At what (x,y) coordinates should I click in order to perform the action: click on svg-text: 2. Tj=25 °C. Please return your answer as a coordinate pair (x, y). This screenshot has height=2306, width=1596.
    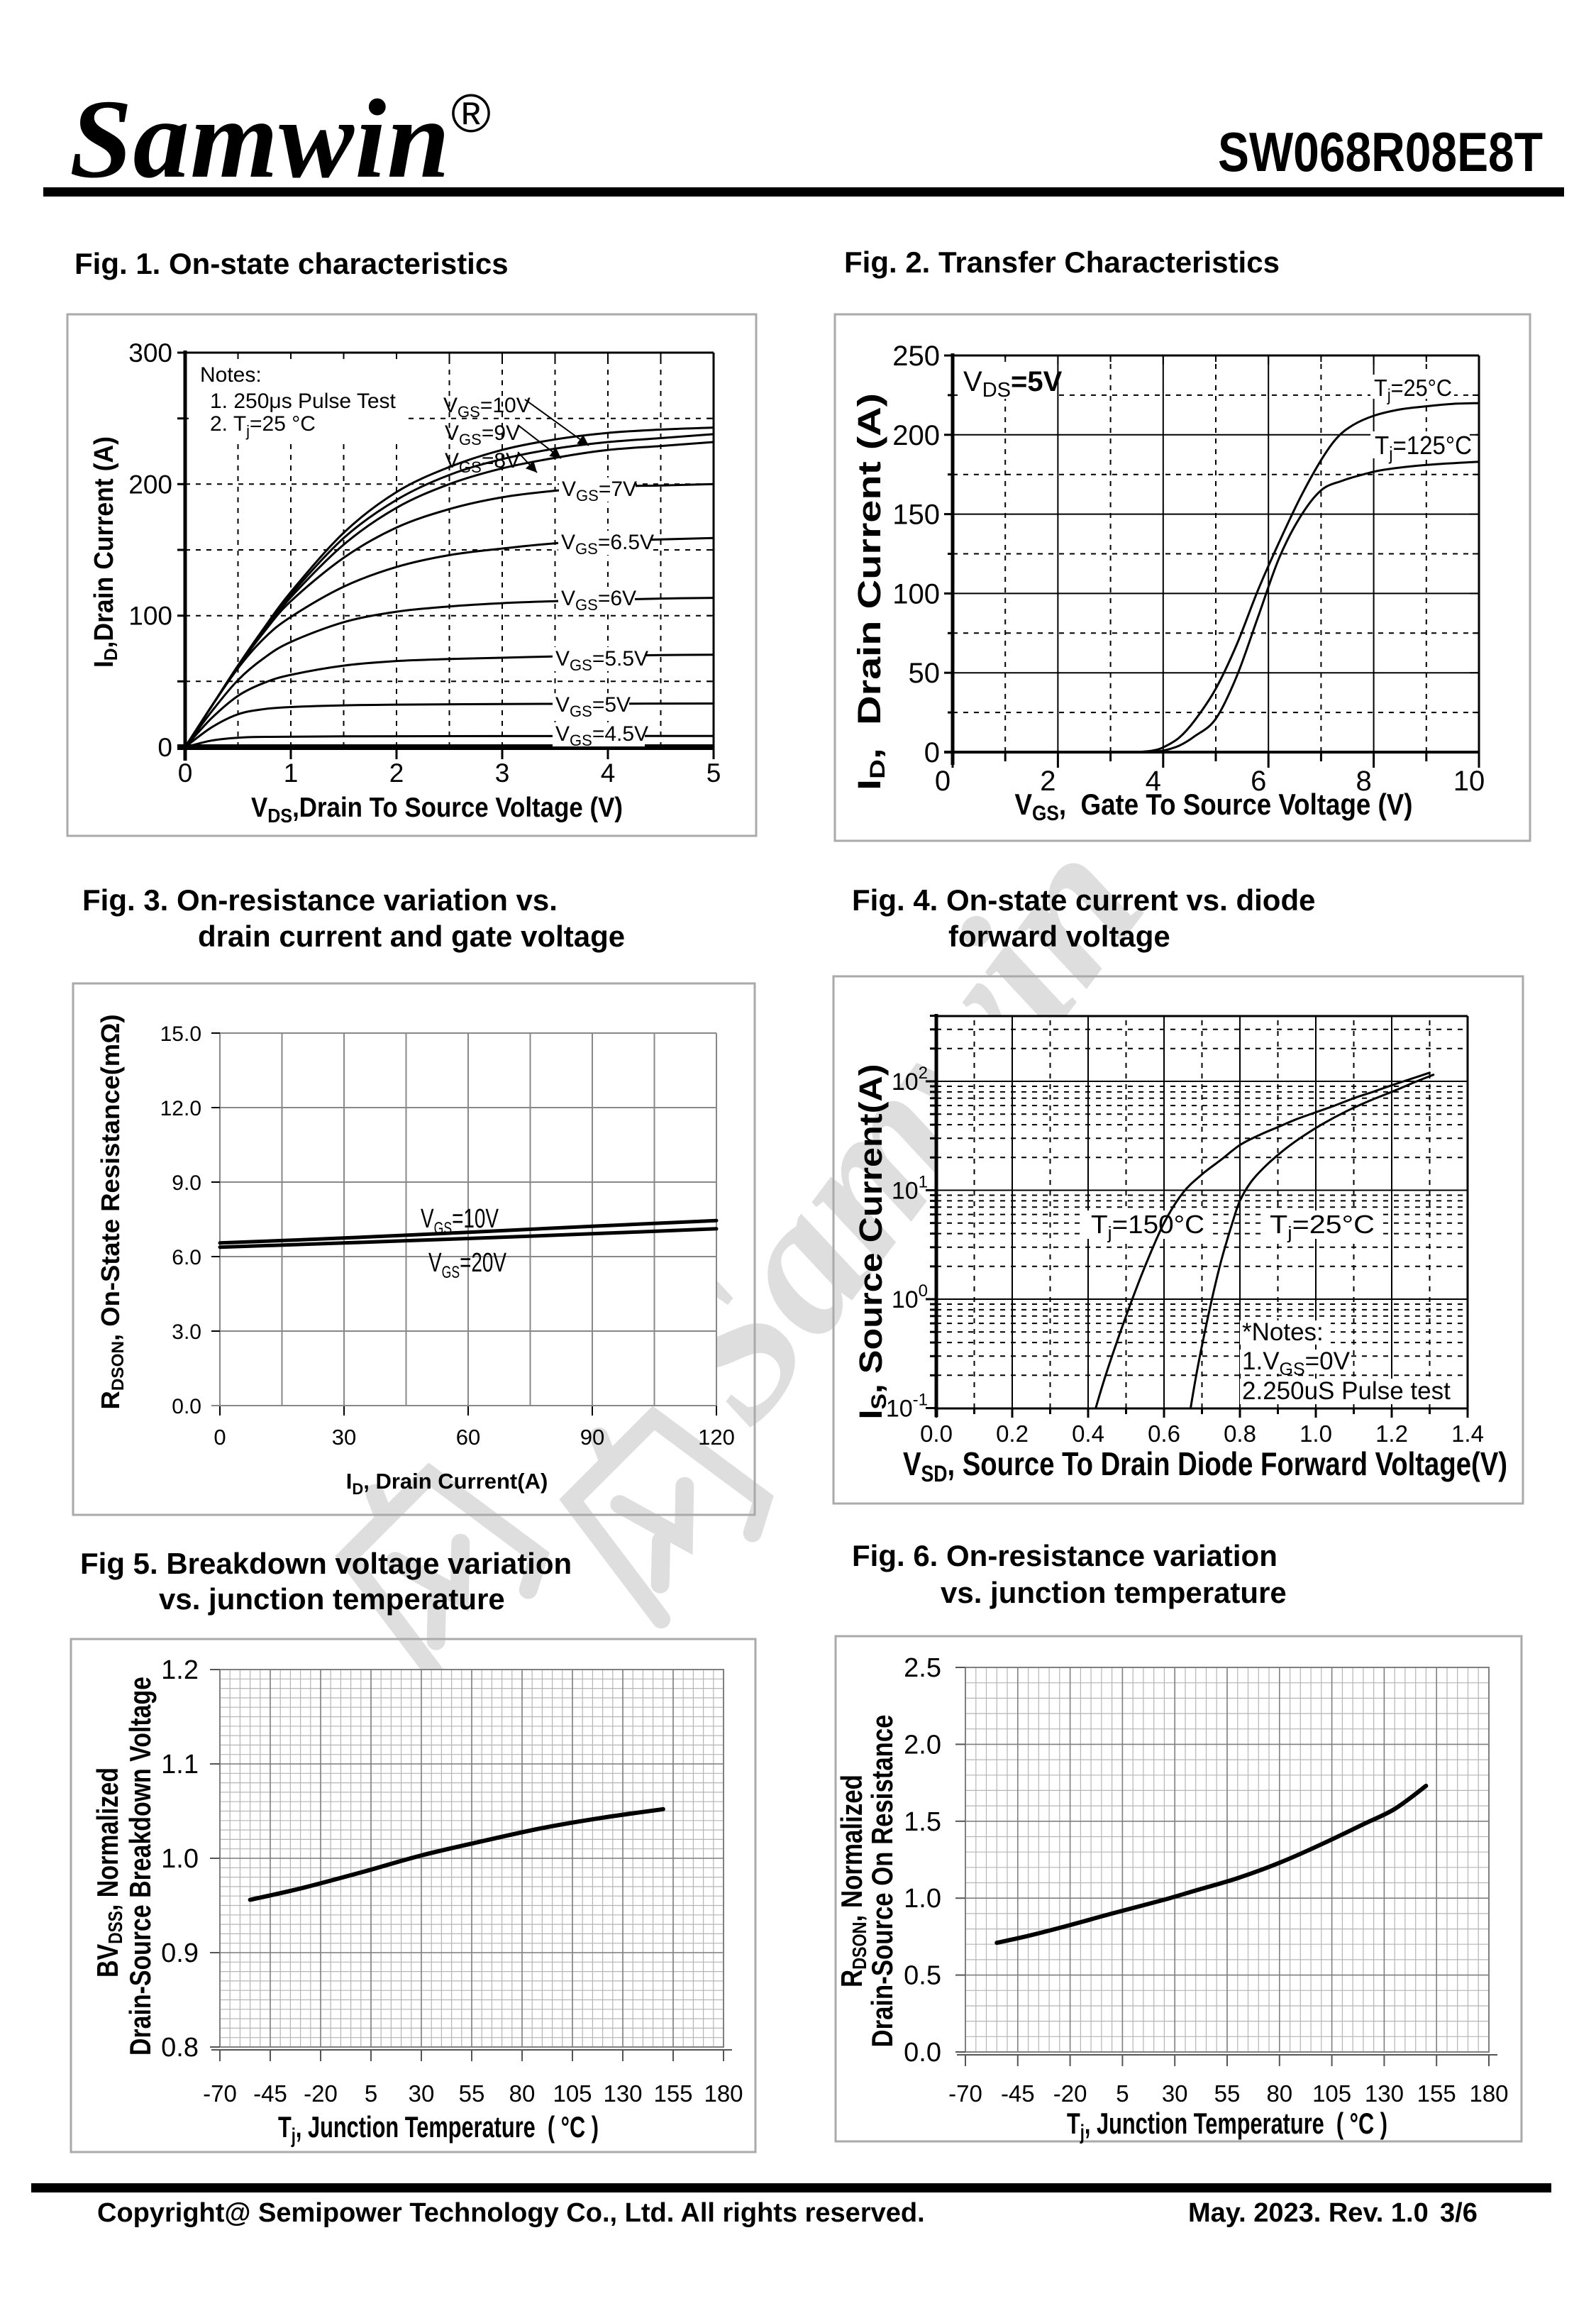
    Looking at the image, I should click on (263, 426).